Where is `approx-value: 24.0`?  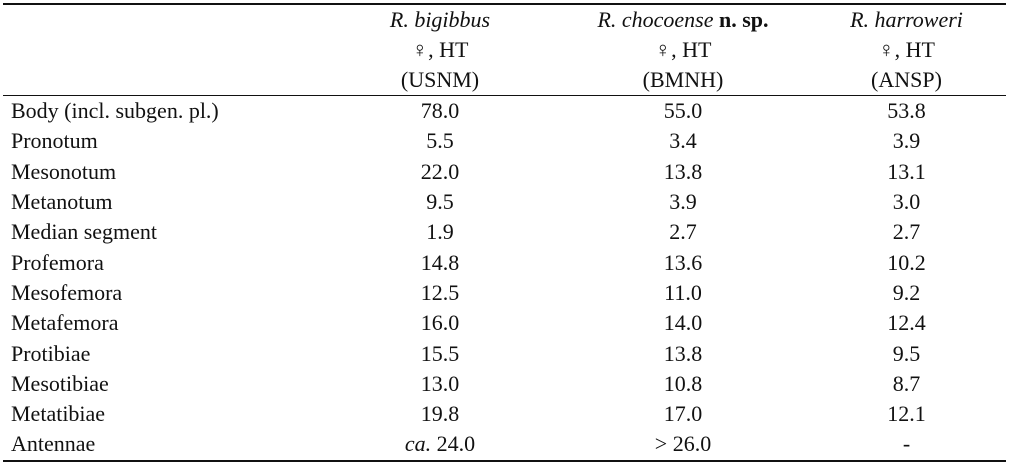
approx-value: 24.0 is located at coordinates (453, 444).